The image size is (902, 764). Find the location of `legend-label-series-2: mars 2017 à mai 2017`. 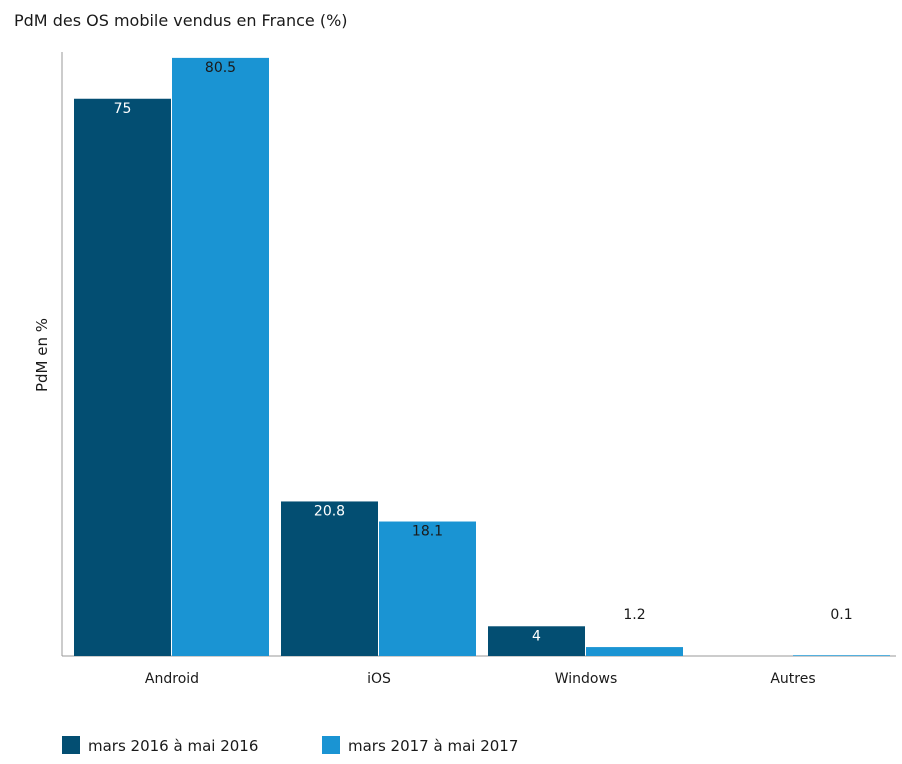

legend-label-series-2: mars 2017 à mai 2017 is located at coordinates (433, 746).